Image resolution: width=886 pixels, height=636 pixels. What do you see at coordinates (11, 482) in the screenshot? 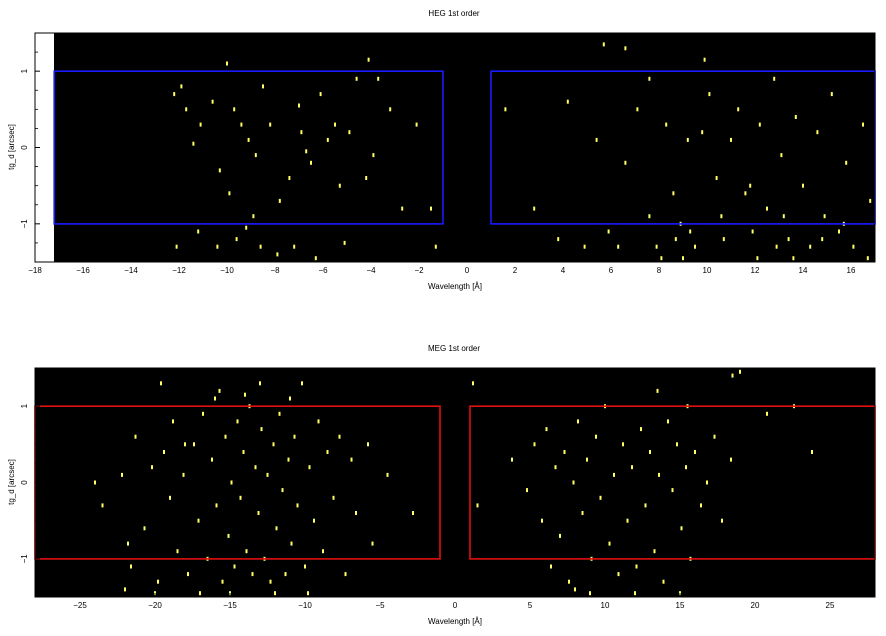
I see `meg-y-axis-label: tg_d [arcsec]` at bounding box center [11, 482].